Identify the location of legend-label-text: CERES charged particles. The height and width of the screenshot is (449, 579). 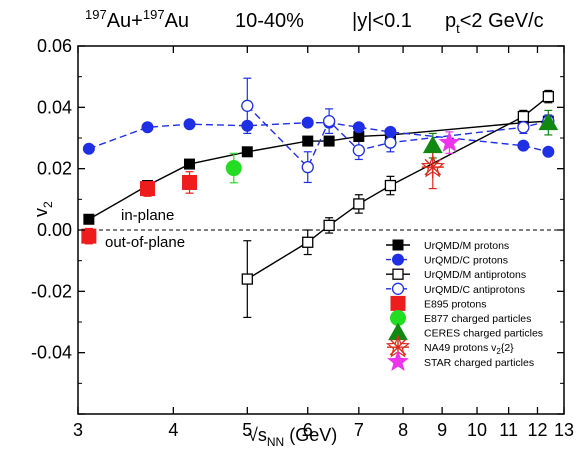
(483, 334).